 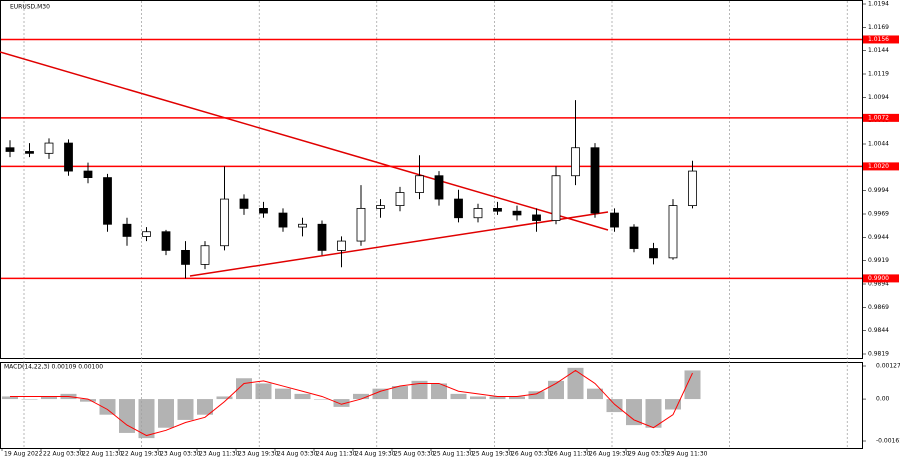 I want to click on x-tick-label: 22 Aug 11:30, so click(x=102, y=454).